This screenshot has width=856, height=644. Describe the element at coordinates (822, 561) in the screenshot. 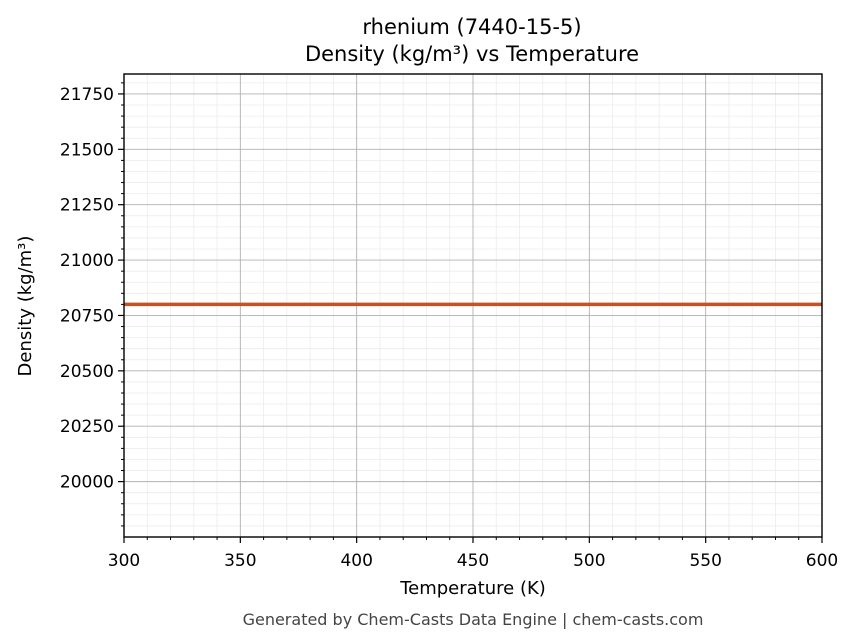

I see `x-tick-label: 600` at that location.